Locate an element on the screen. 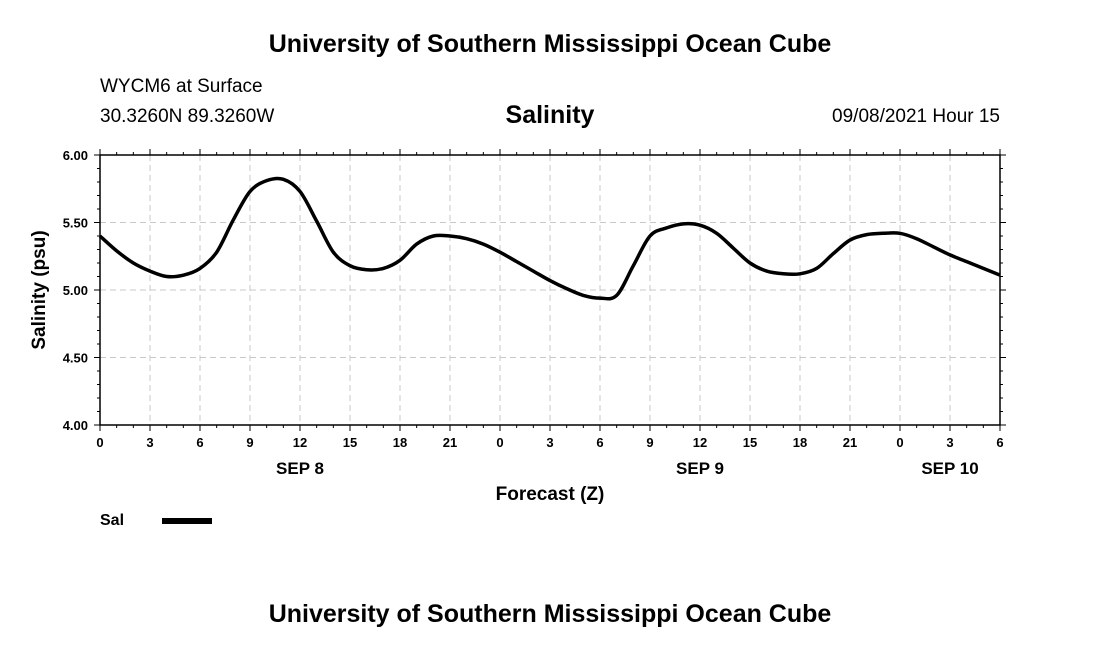  legend-label: Sal is located at coordinates (112, 520).